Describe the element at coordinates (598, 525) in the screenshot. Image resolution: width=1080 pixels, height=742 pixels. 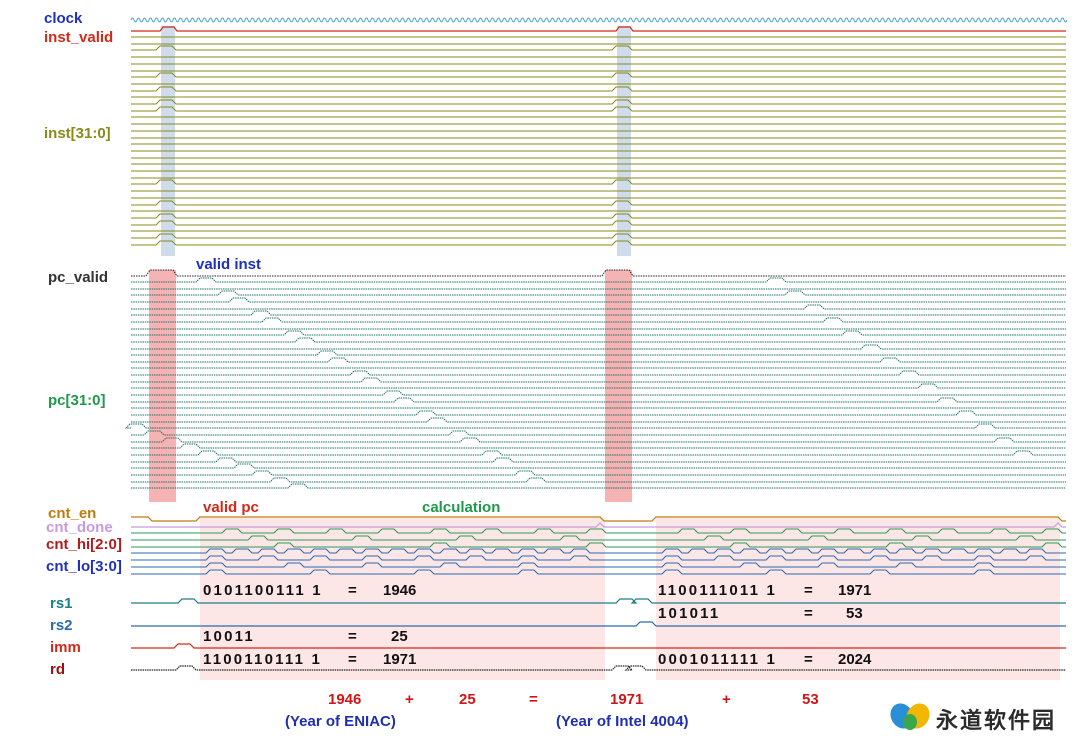
I see `cnt-done-trace` at that location.